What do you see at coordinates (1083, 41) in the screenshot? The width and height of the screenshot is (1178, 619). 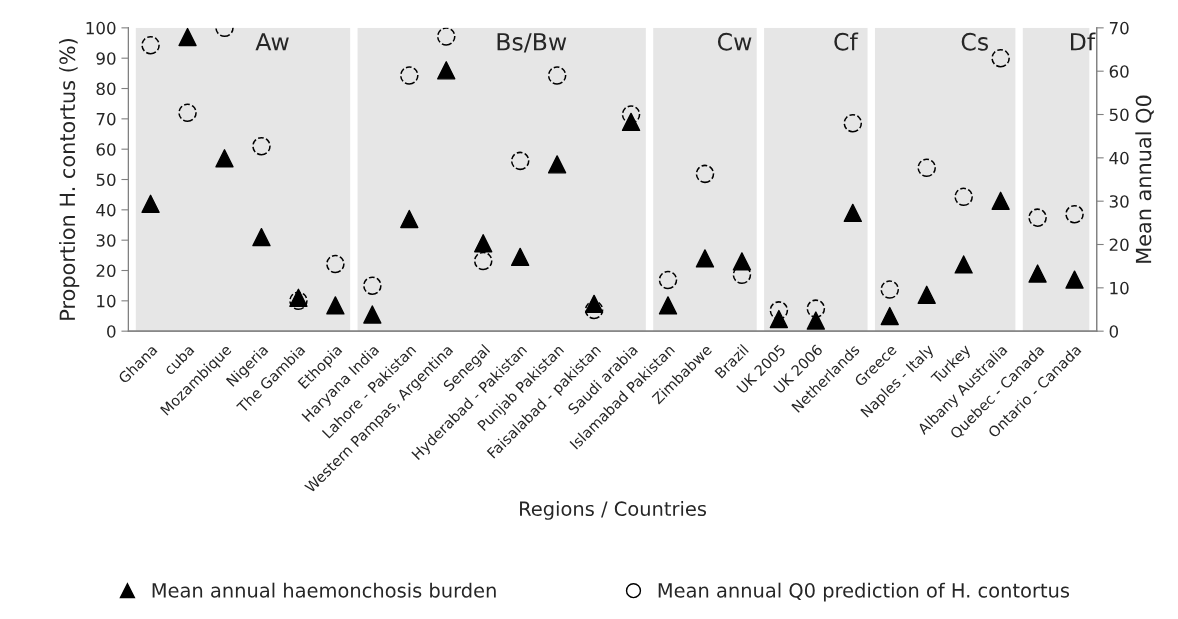 I see `band-label: Df` at bounding box center [1083, 41].